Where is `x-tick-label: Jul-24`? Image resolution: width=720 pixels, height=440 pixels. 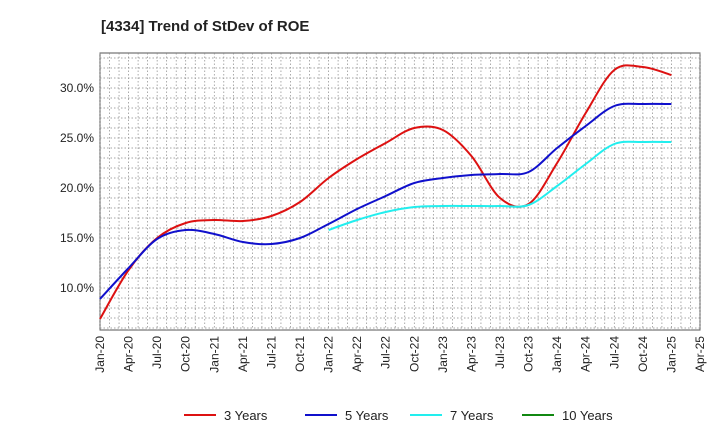
x-tick-label: Jul-24 is located at coordinates (614, 352).